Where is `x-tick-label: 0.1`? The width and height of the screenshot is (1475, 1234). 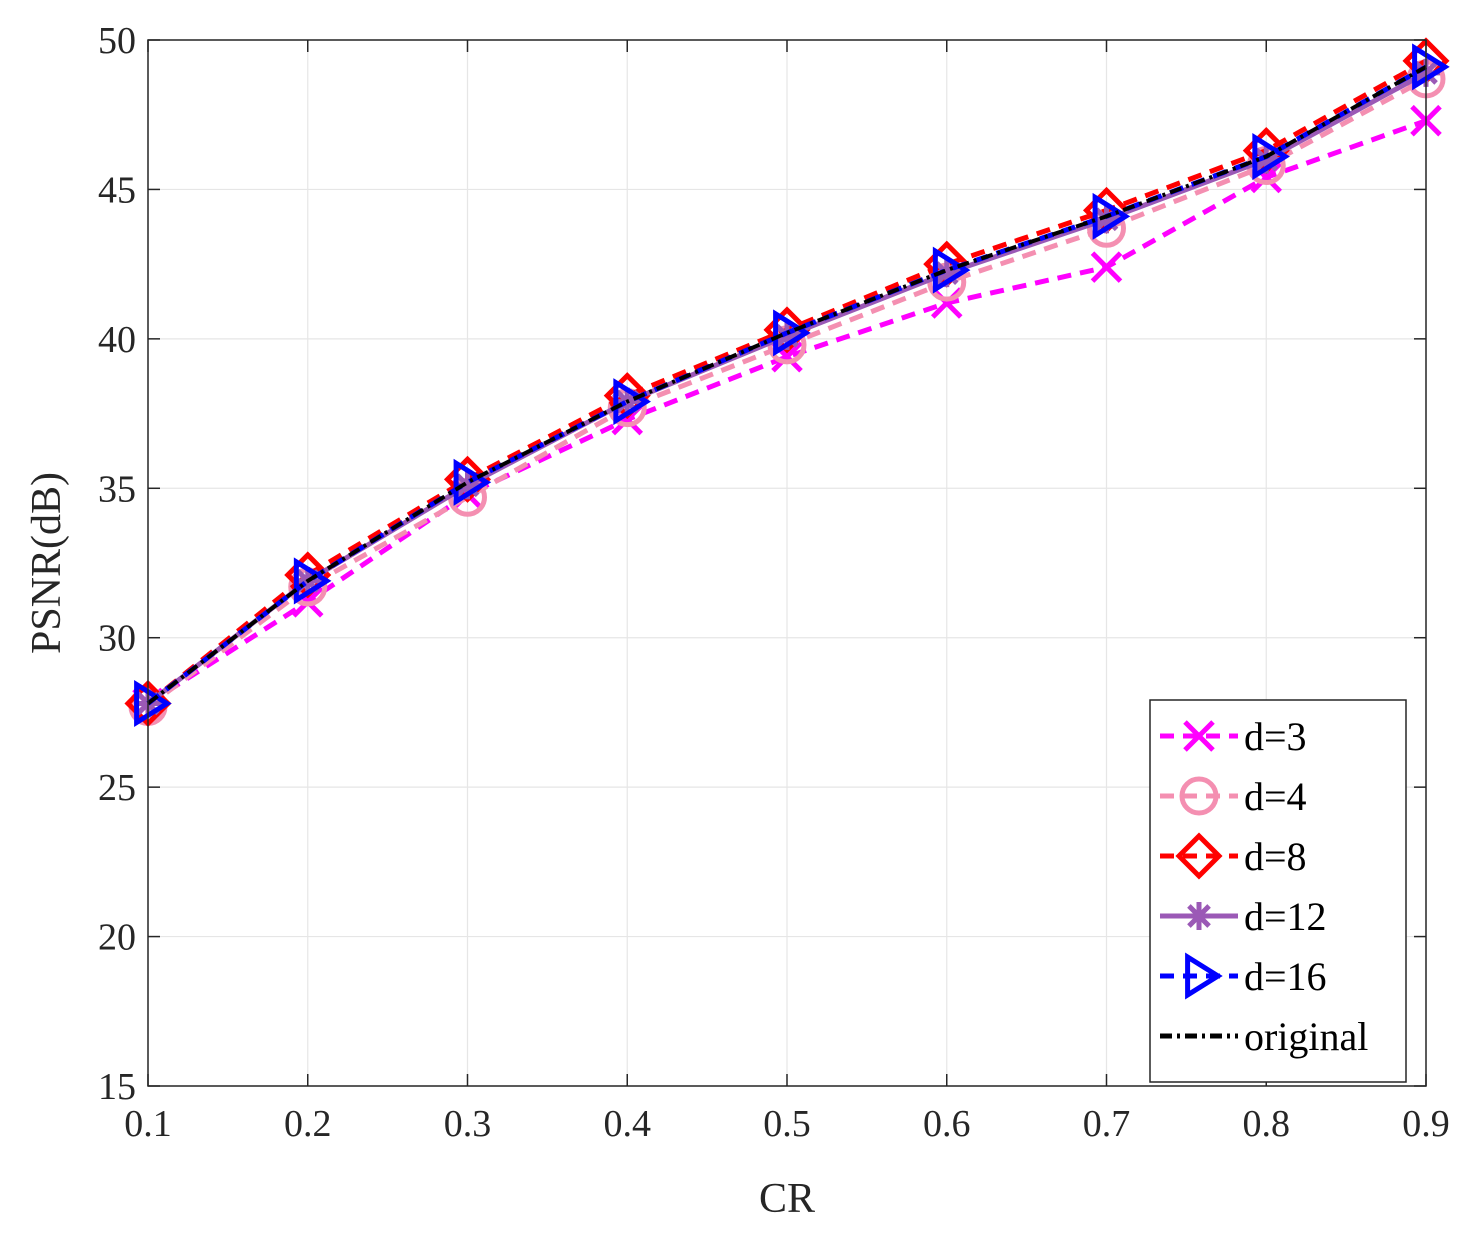
x-tick-label: 0.1 is located at coordinates (148, 1124).